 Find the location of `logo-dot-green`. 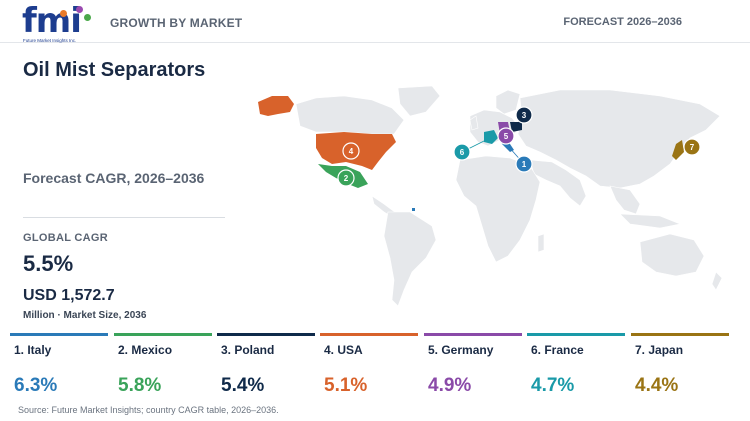

logo-dot-green is located at coordinates (87, 17).